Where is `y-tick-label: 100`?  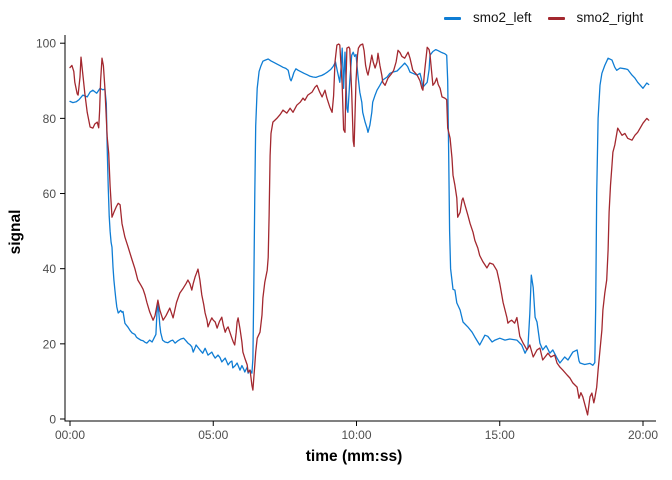
y-tick-label: 100 is located at coordinates (46, 44).